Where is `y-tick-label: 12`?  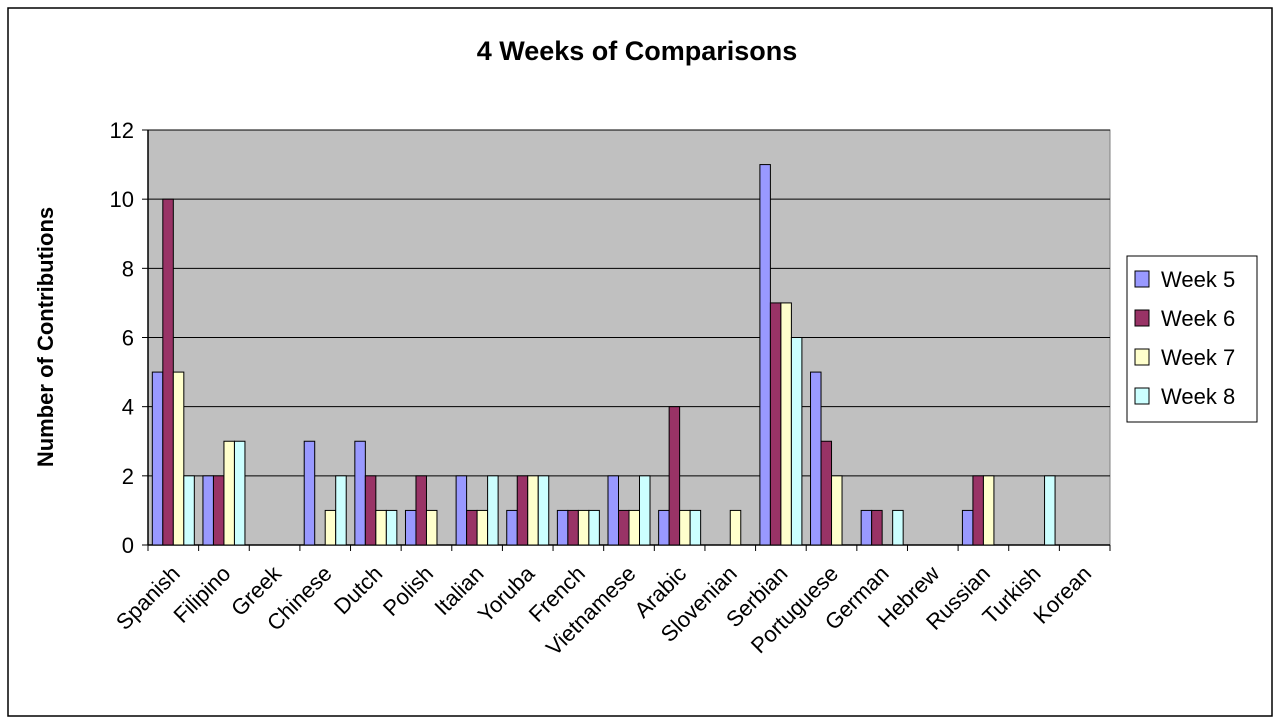 y-tick-label: 12 is located at coordinates (122, 130).